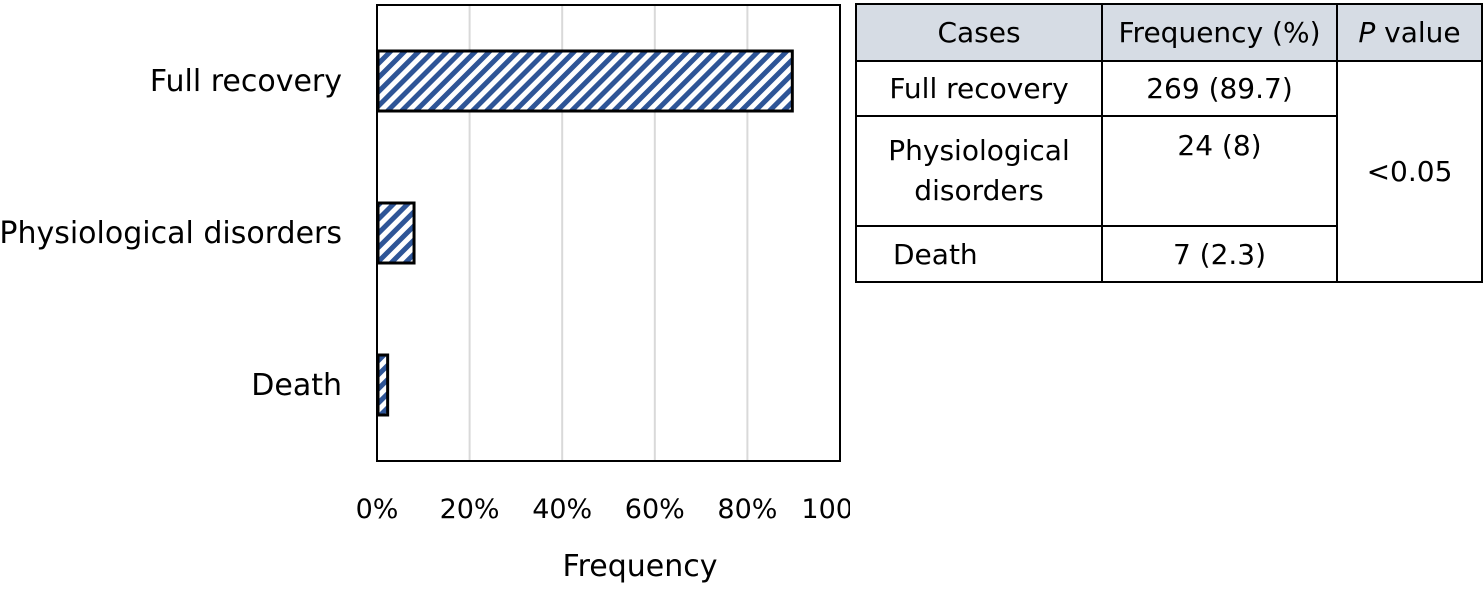  I want to click on x-tick-label: 20%, so click(470, 509).